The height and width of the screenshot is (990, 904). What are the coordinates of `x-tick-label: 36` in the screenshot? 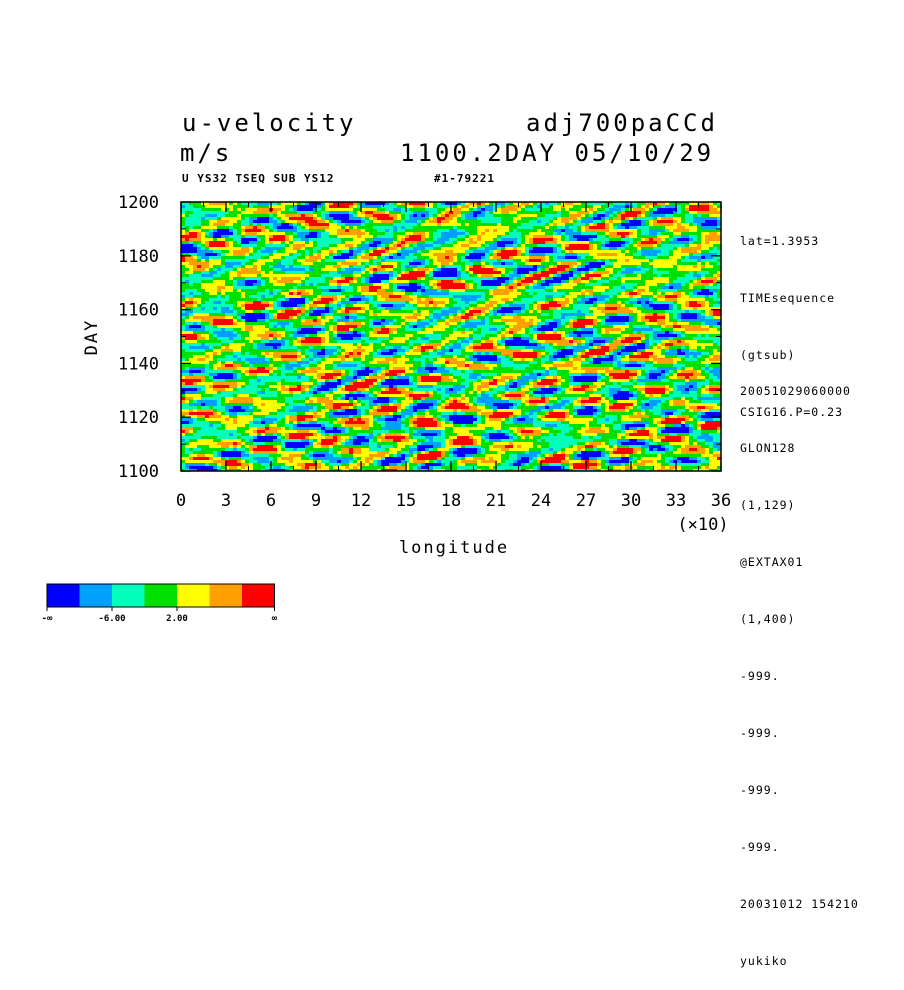 It's located at (721, 501).